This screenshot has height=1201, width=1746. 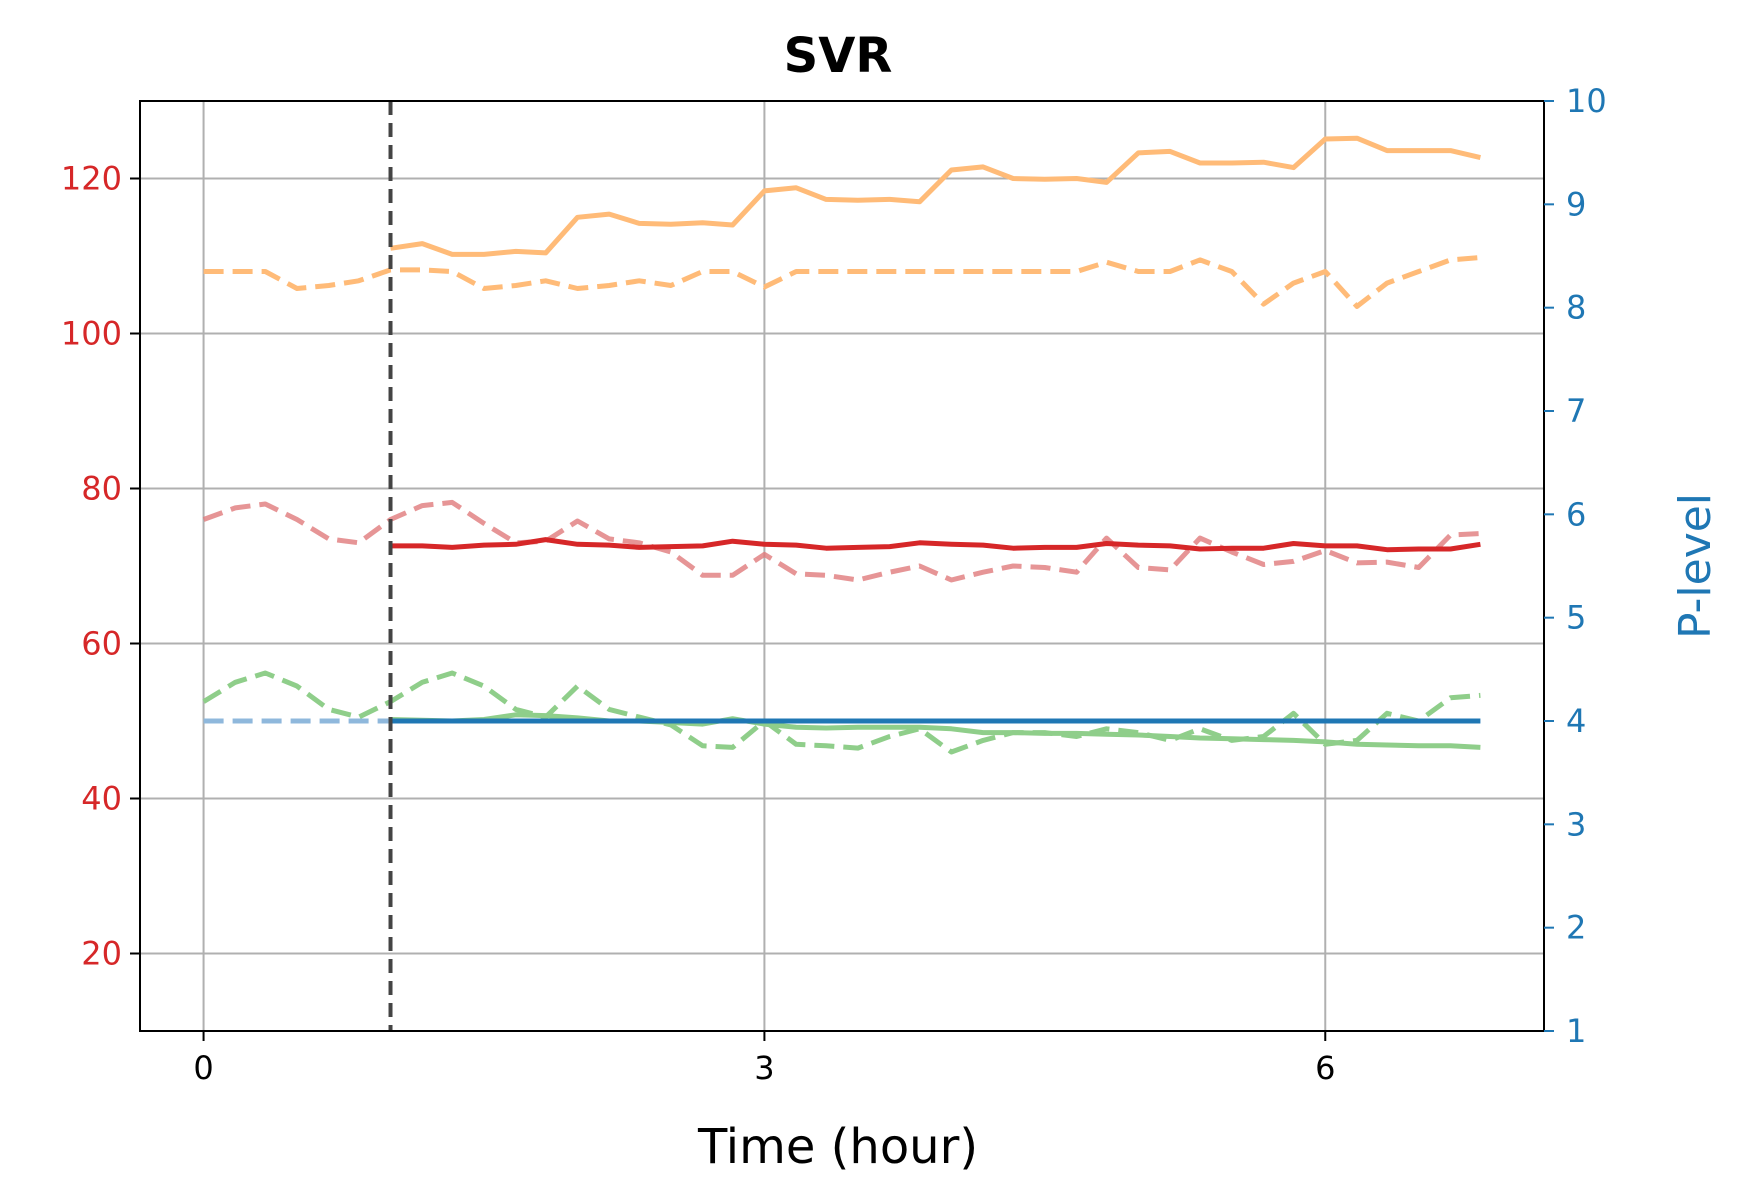 I want to click on y-right-tick-label: 9, so click(x=1576, y=204).